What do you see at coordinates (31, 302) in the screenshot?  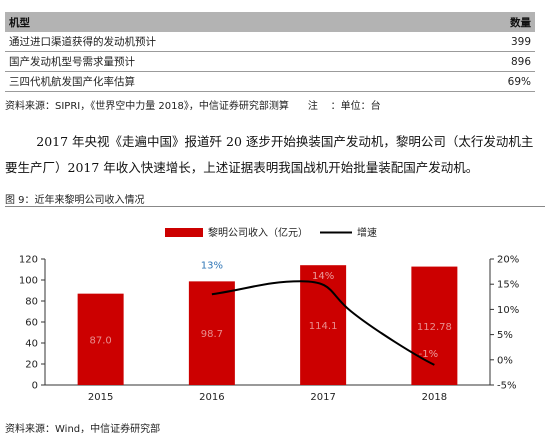 I see `left-axis-tick-label: 80` at bounding box center [31, 302].